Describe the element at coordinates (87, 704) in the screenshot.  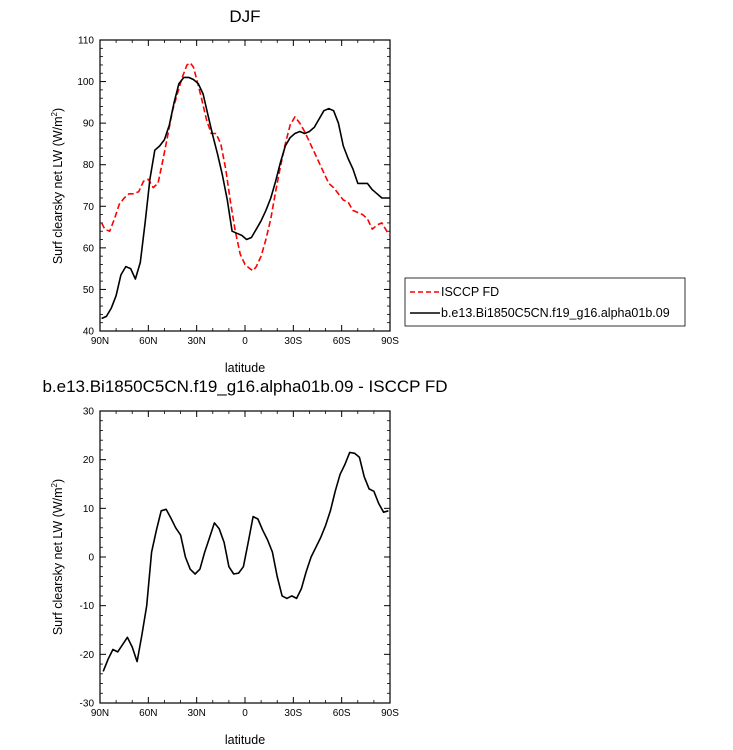
I see `bottom-y-tick-label: -30` at that location.